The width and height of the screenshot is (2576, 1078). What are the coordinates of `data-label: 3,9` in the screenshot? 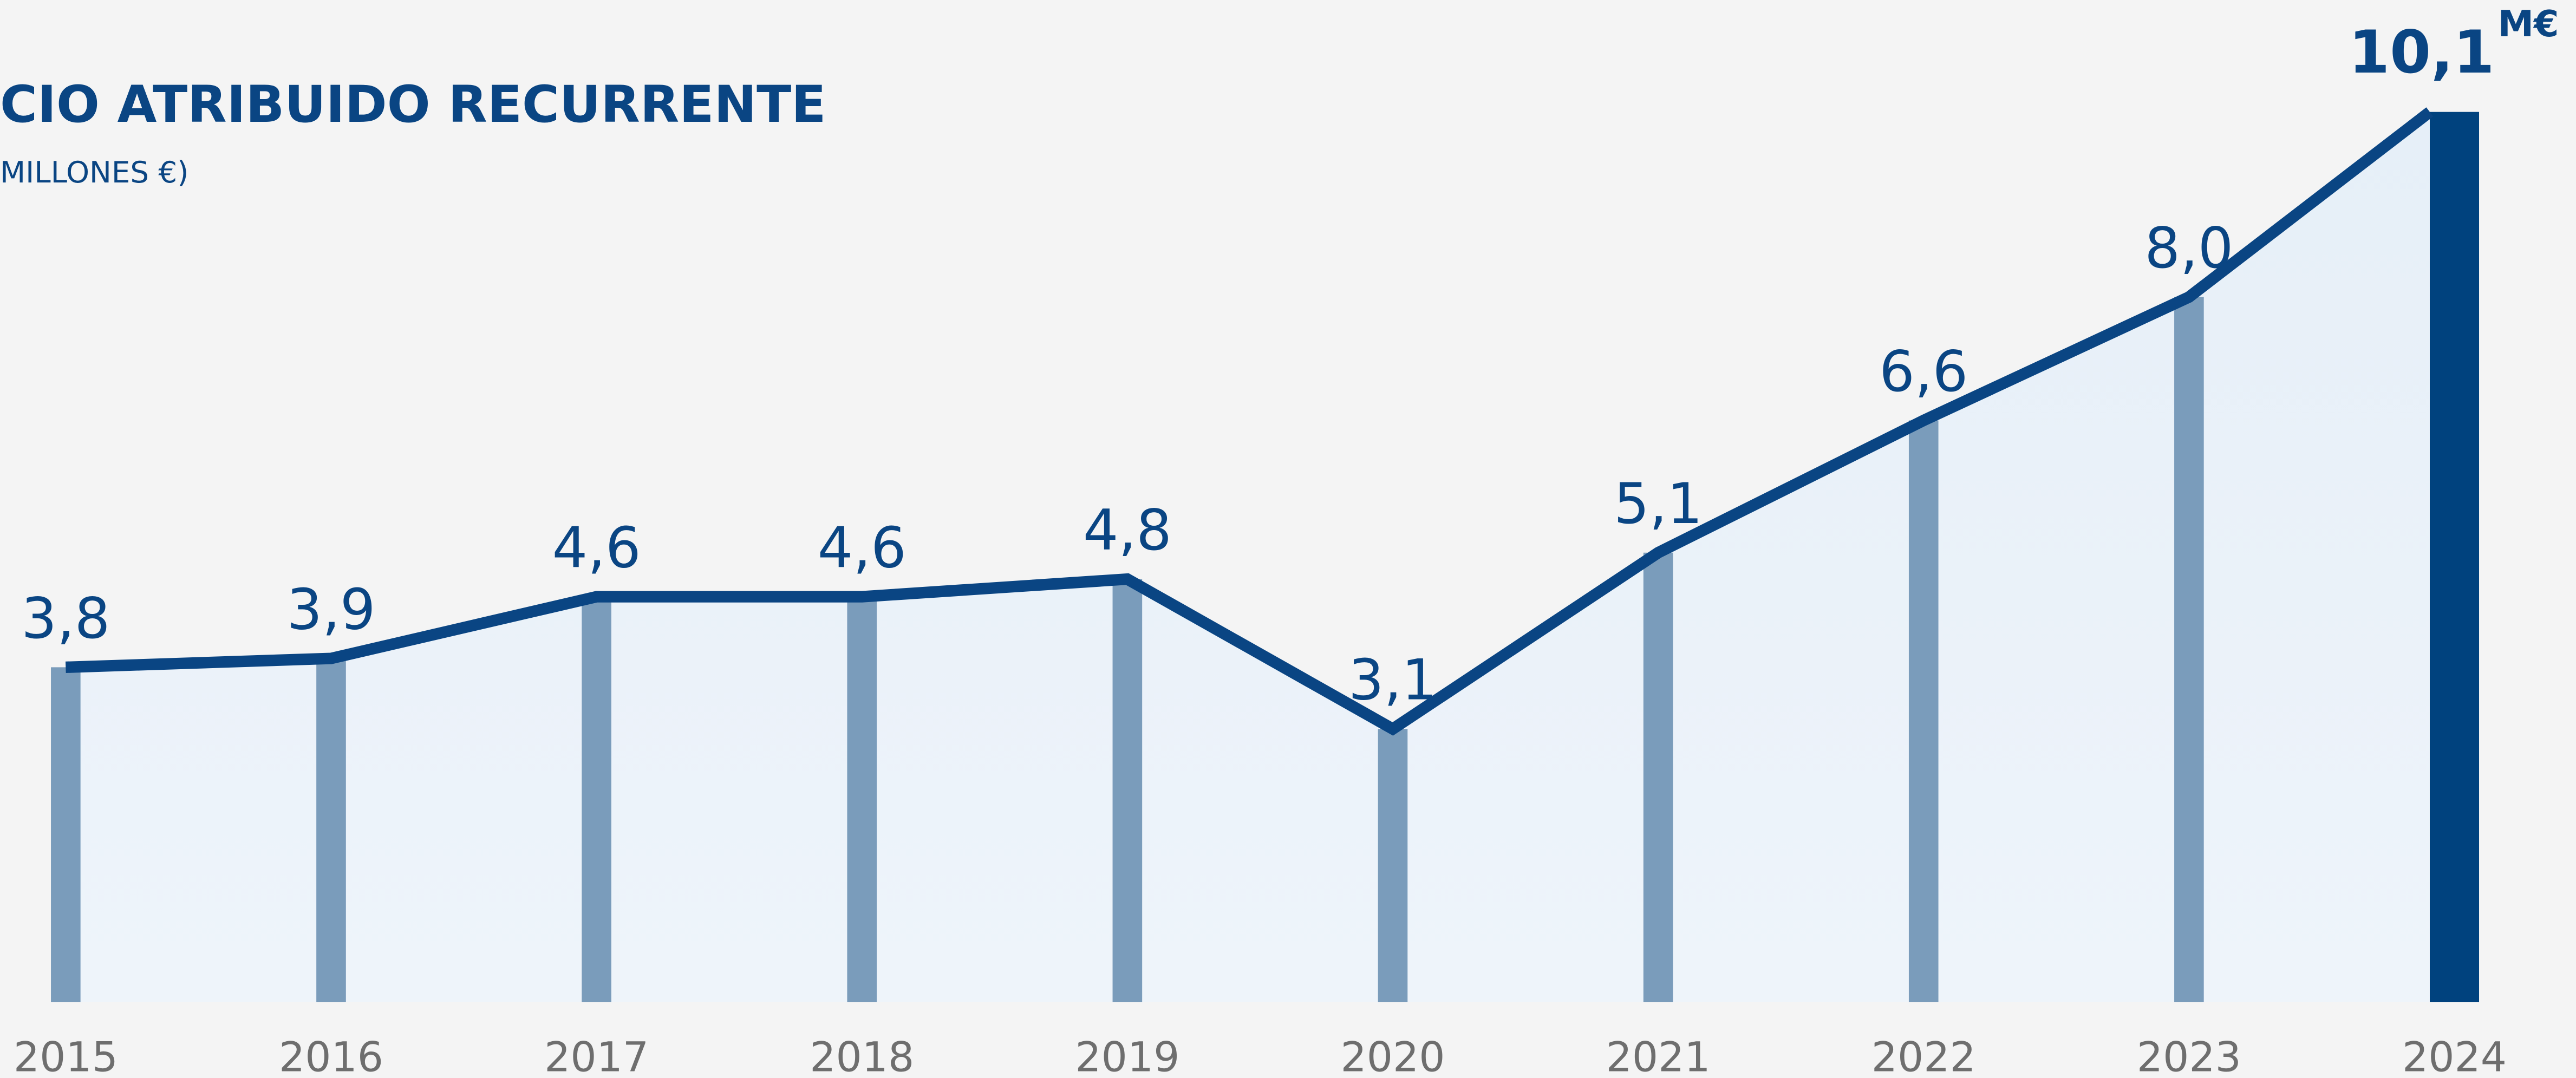 It's located at (330, 609).